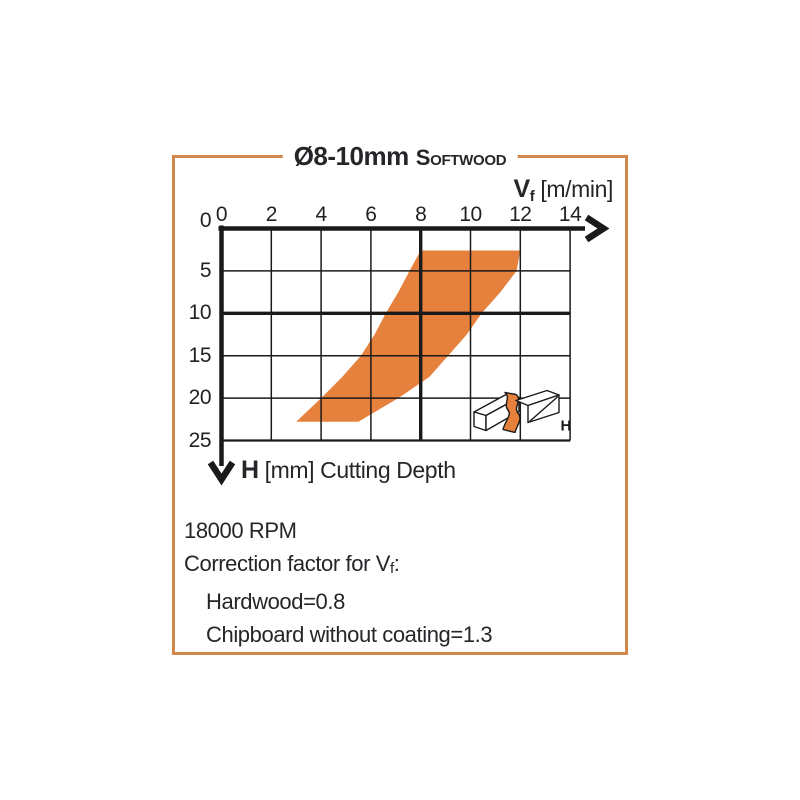 The width and height of the screenshot is (800, 800). I want to click on y-axis-label: H [mm] Cutting Depth, so click(348, 470).